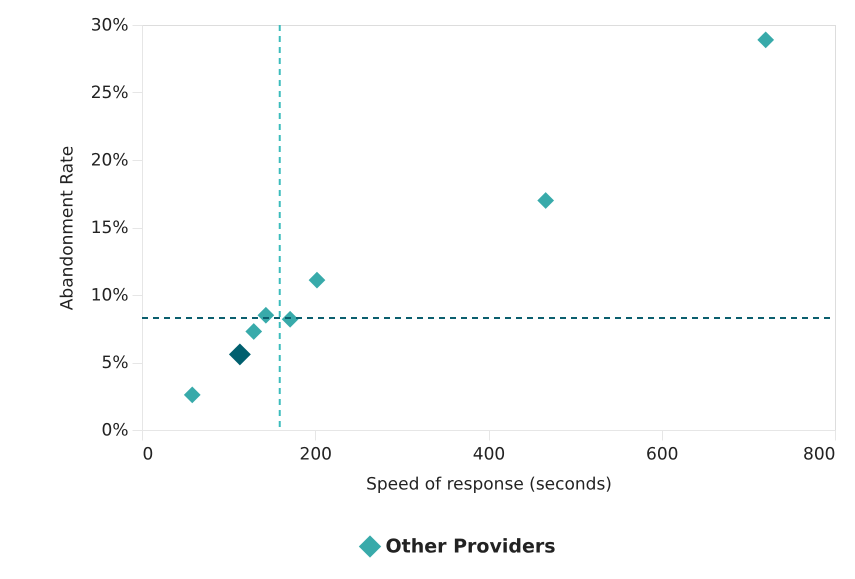  What do you see at coordinates (115, 363) in the screenshot?
I see `y-tick-label: 5%` at bounding box center [115, 363].